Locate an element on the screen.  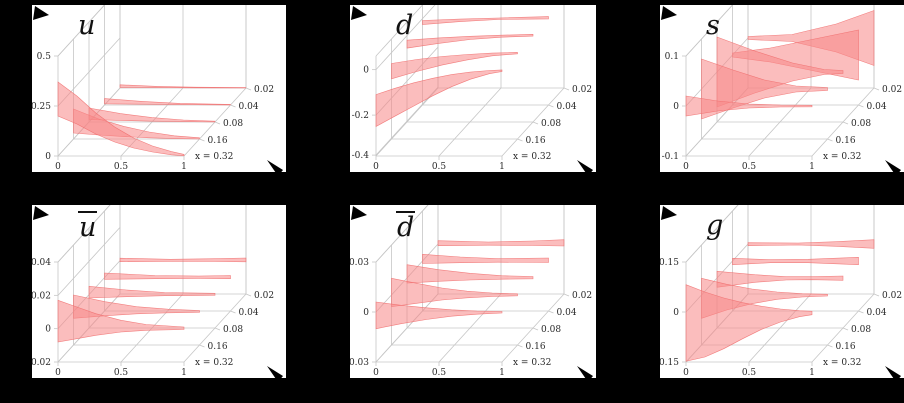
panel-d: 0 -0.2 -0.4 0 0.5 1 0.02 0.04 0.08 0.16 x = 0.32 d is located at coordinates (473, 88).